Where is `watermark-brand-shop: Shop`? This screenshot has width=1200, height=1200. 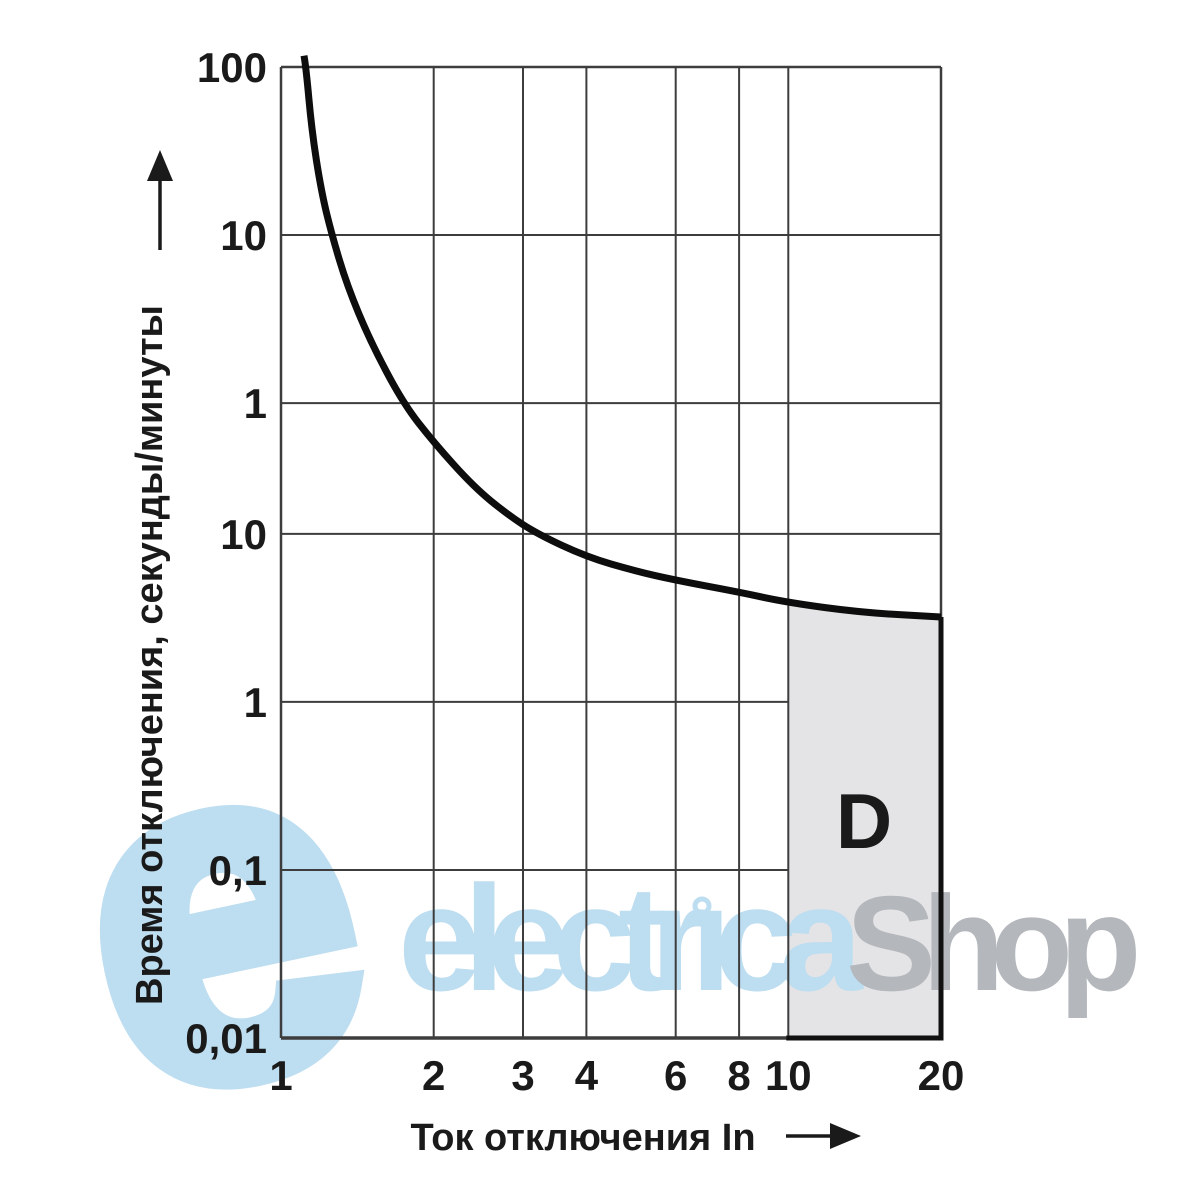 watermark-brand-shop: Shop is located at coordinates (991, 943).